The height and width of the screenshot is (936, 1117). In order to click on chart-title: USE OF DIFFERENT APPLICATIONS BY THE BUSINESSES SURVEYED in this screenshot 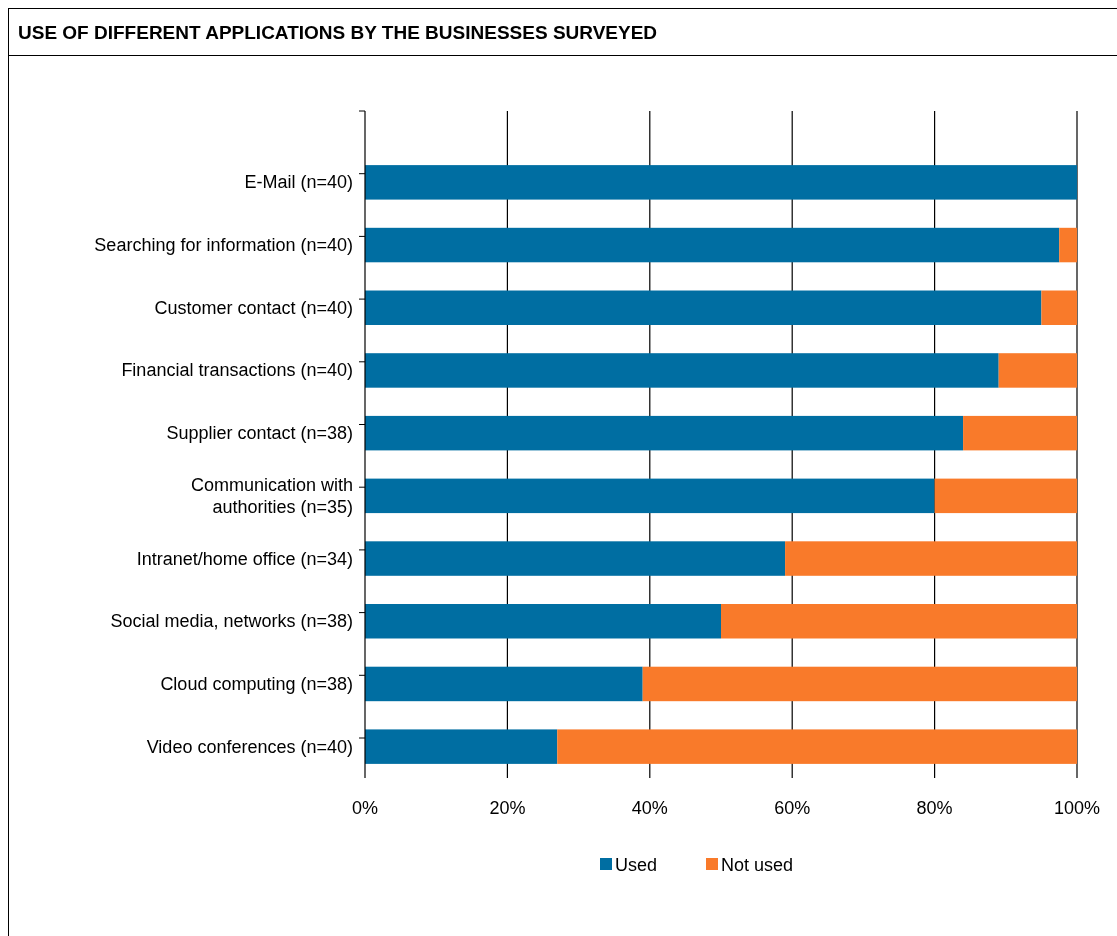, I will do `click(338, 32)`.